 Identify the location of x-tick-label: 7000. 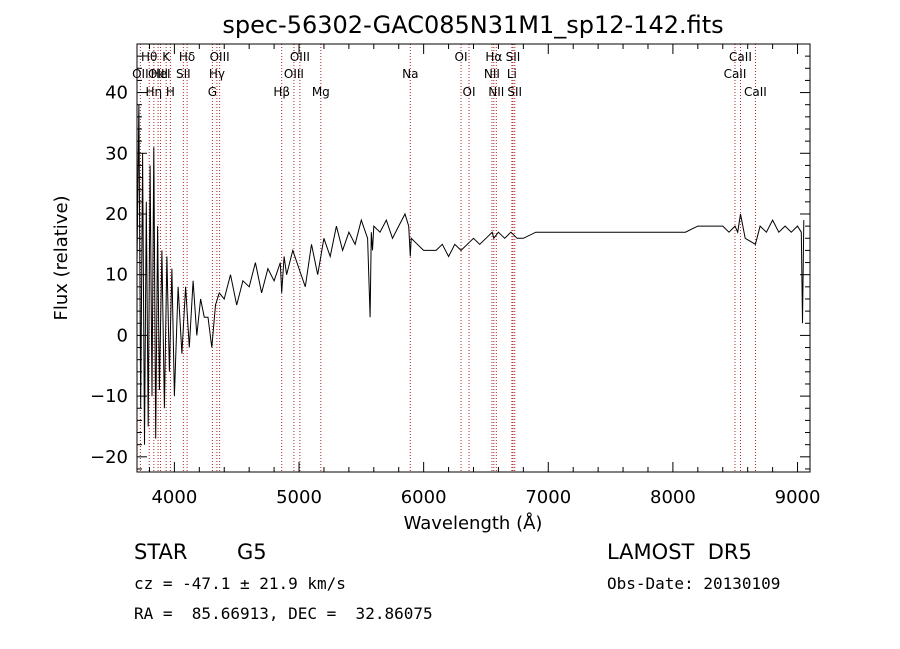
(548, 497).